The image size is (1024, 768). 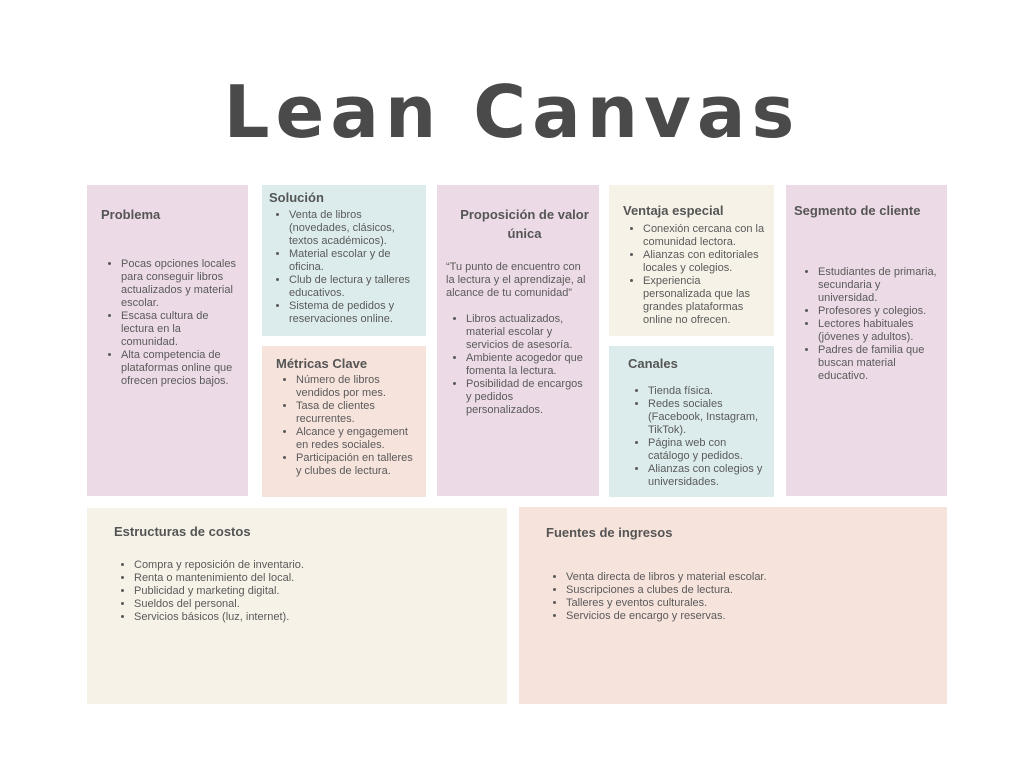 What do you see at coordinates (322, 363) in the screenshot?
I see `metricas-heading: Métricas Clave` at bounding box center [322, 363].